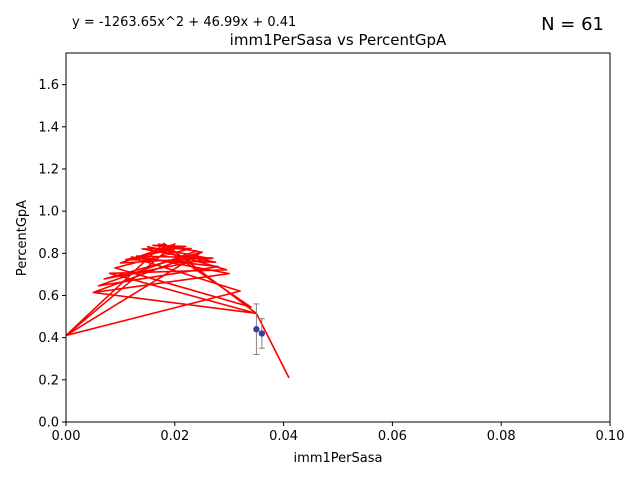 The height and width of the screenshot is (480, 640). Describe the element at coordinates (338, 40) in the screenshot. I see `chart-title: imm1PerSasa vs PercentGpA` at that location.